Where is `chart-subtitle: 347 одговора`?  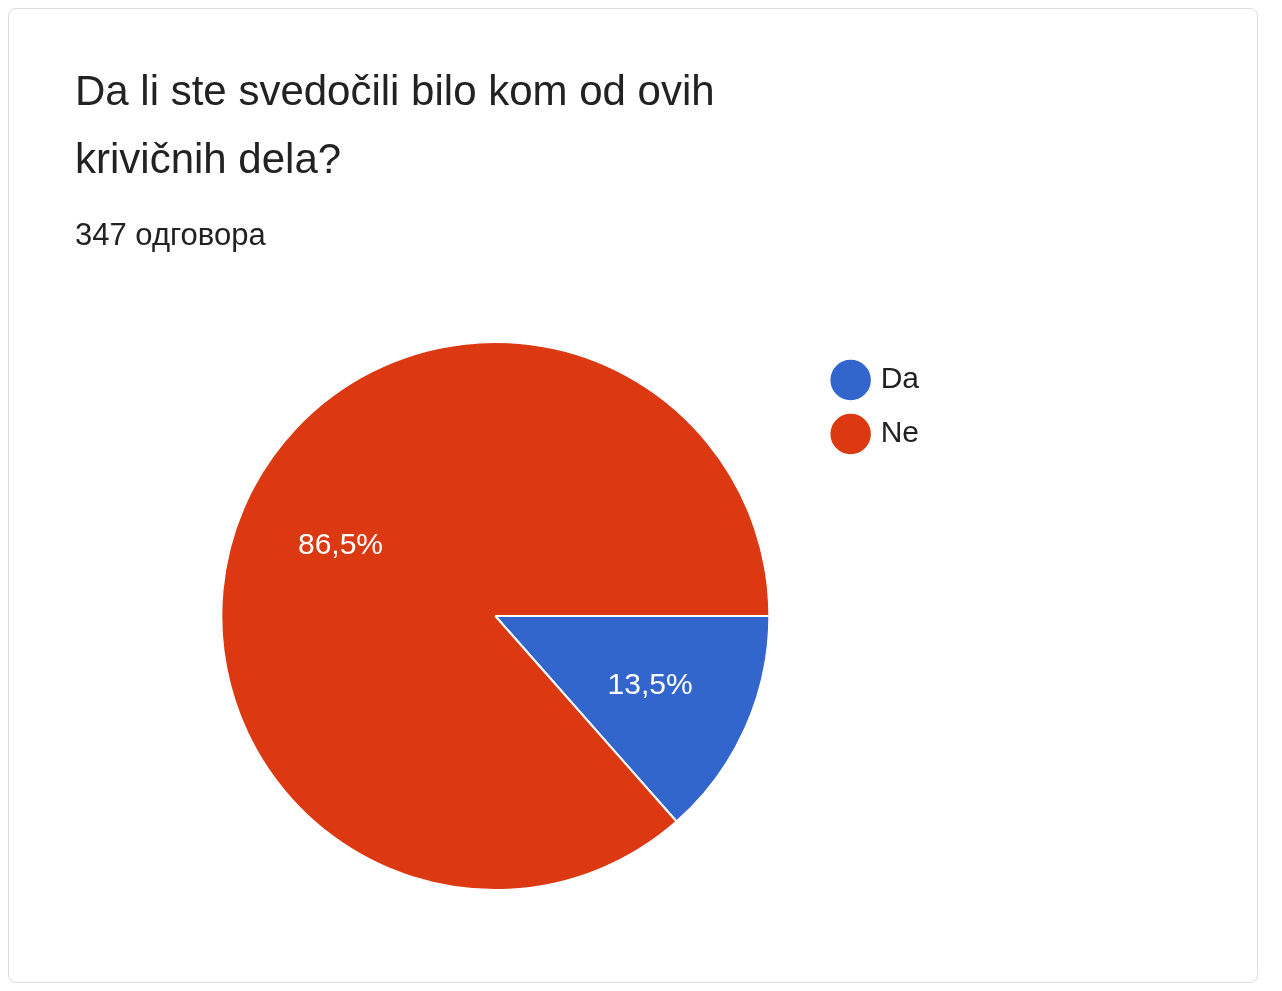
chart-subtitle: 347 одговора is located at coordinates (171, 235).